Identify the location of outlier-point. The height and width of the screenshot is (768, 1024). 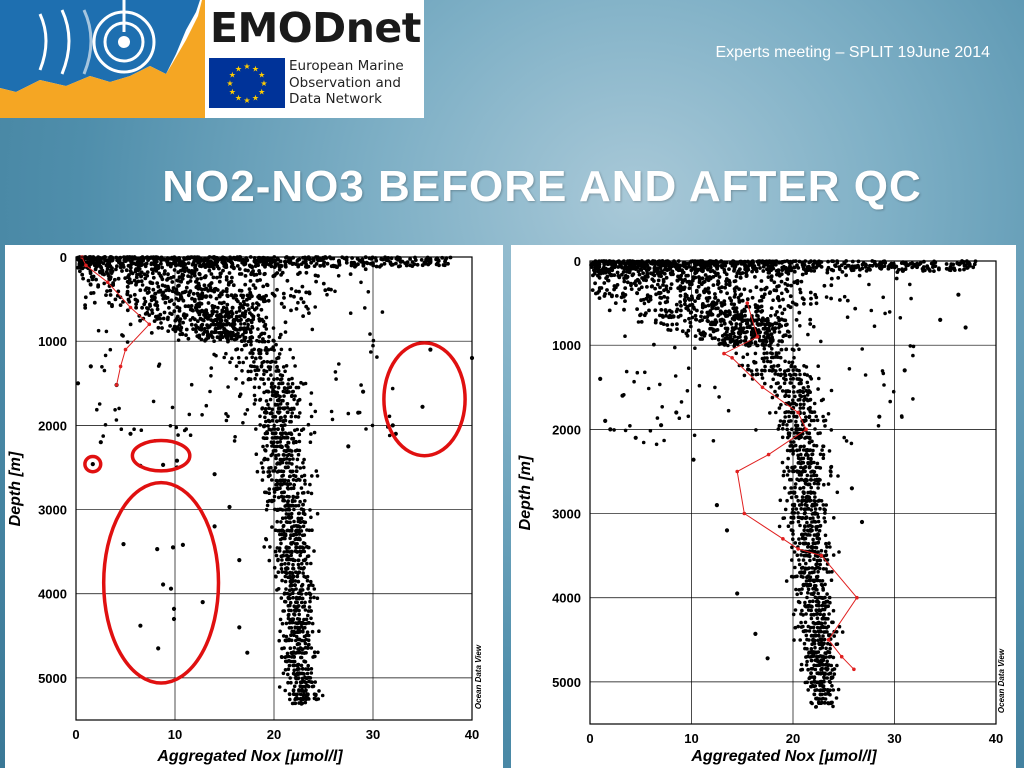
(174, 608).